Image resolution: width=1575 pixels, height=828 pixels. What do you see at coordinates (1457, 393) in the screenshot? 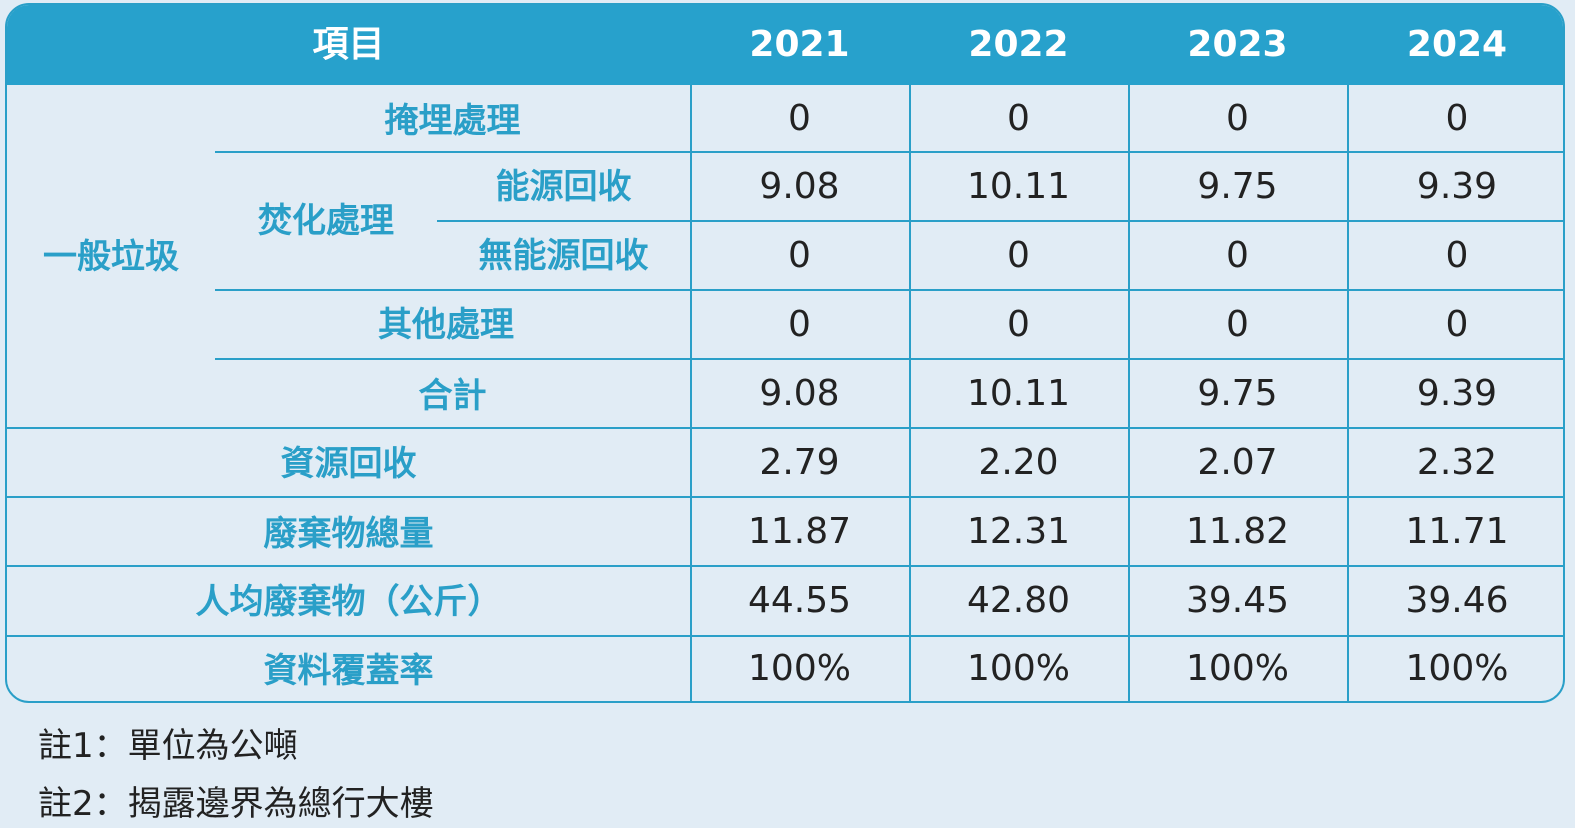
I see `cell-subtotal-2024: 9.39` at bounding box center [1457, 393].